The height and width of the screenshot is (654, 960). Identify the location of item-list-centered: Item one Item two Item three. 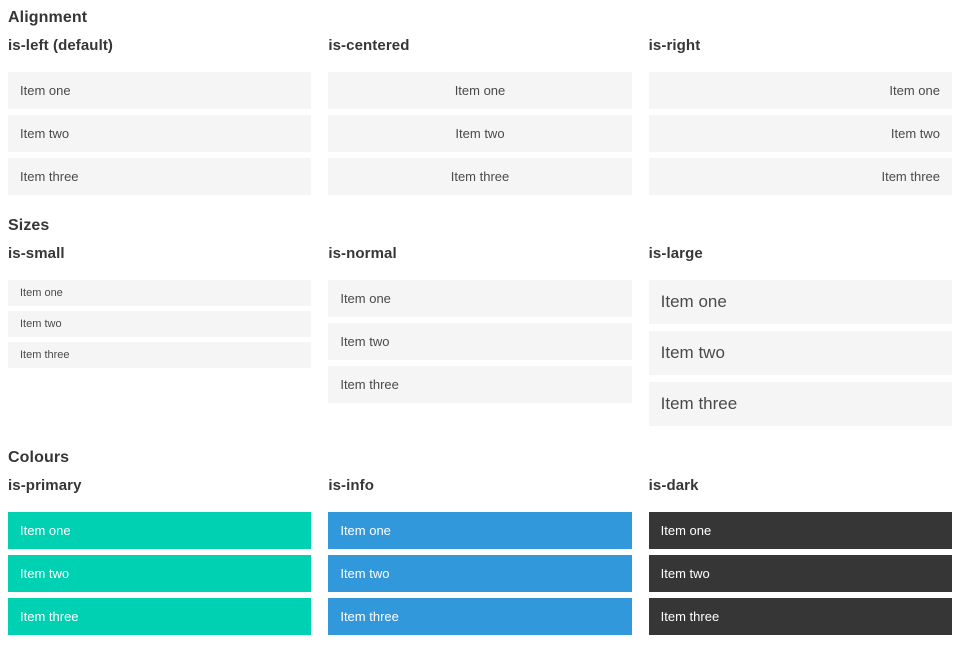
(480, 133).